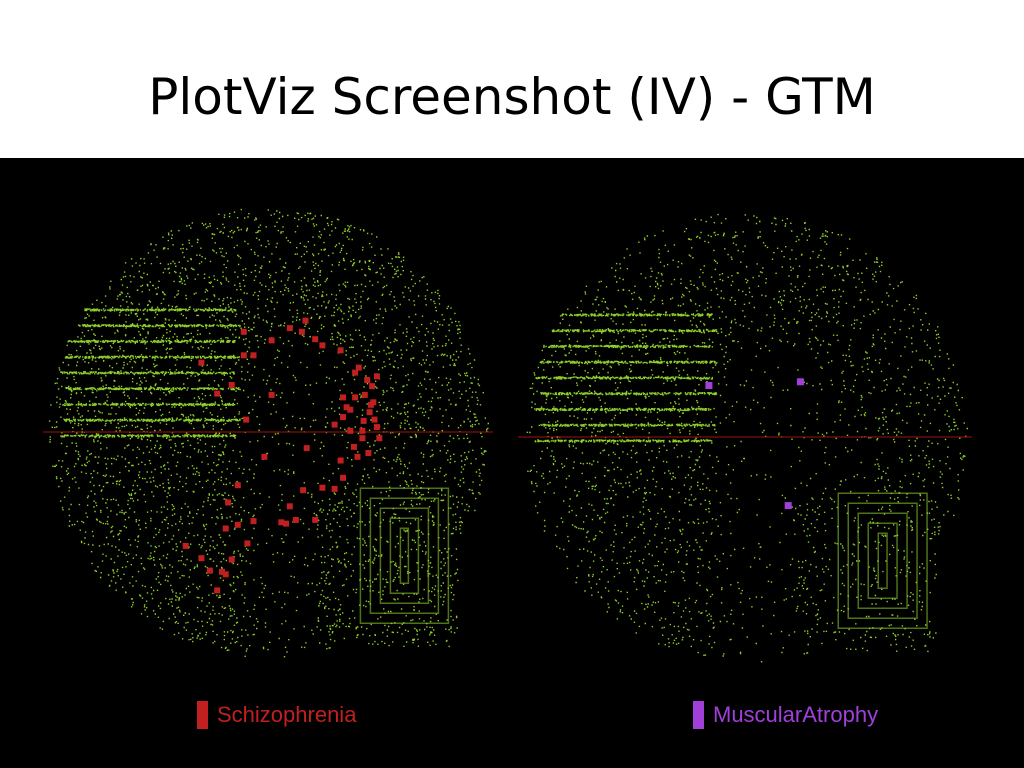 The height and width of the screenshot is (768, 1024). I want to click on legend-swatch-muscularatrophy, so click(698, 715).